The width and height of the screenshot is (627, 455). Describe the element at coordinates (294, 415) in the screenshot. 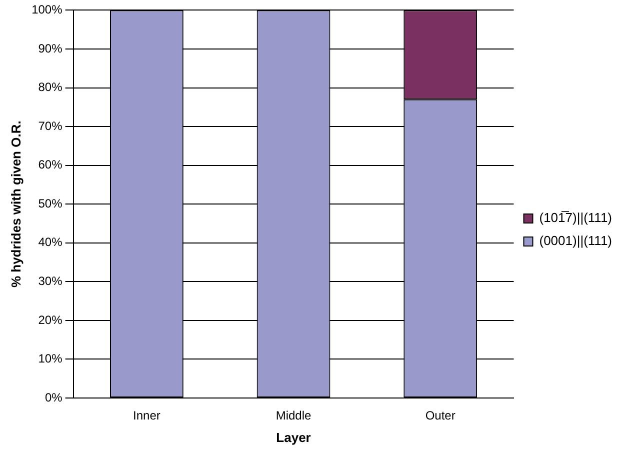

I see `x-tick-label: Middle` at that location.